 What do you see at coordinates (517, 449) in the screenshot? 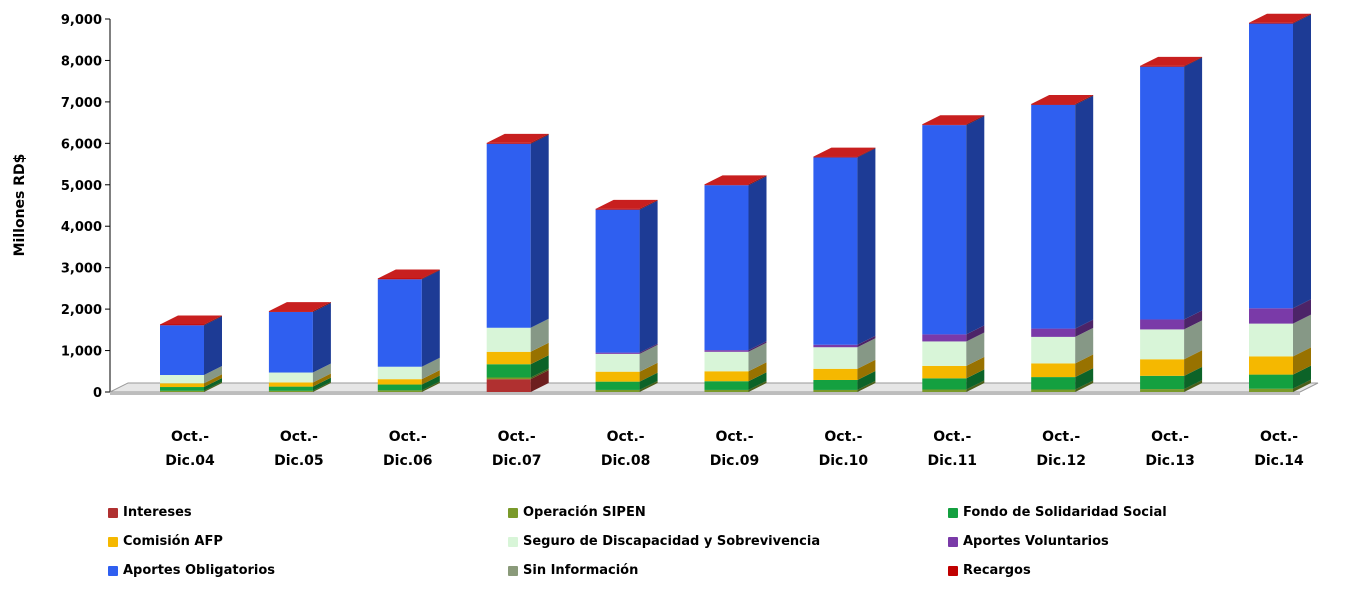
I see `x-tick-label: Oct.-Dic.07` at bounding box center [517, 449].